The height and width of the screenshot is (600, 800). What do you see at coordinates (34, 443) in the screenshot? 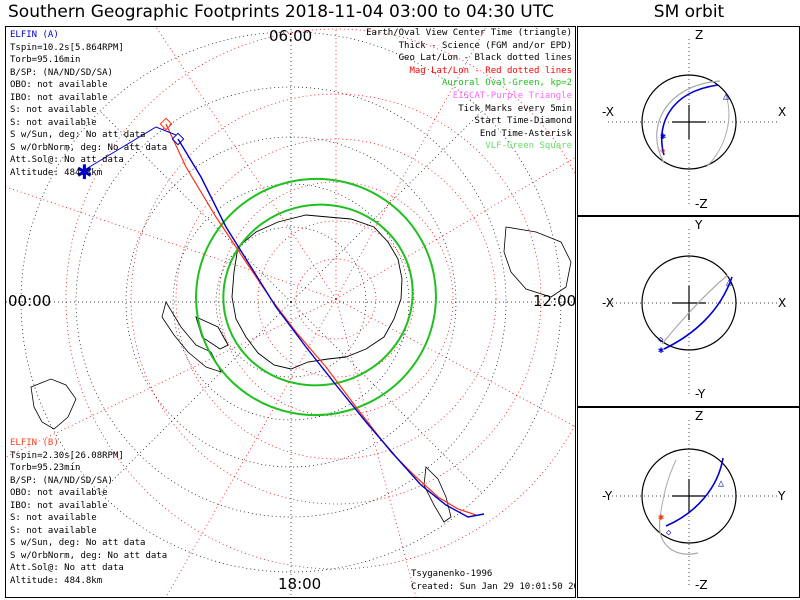
I see `elfin-b-name: ELFIN (B)` at bounding box center [34, 443].